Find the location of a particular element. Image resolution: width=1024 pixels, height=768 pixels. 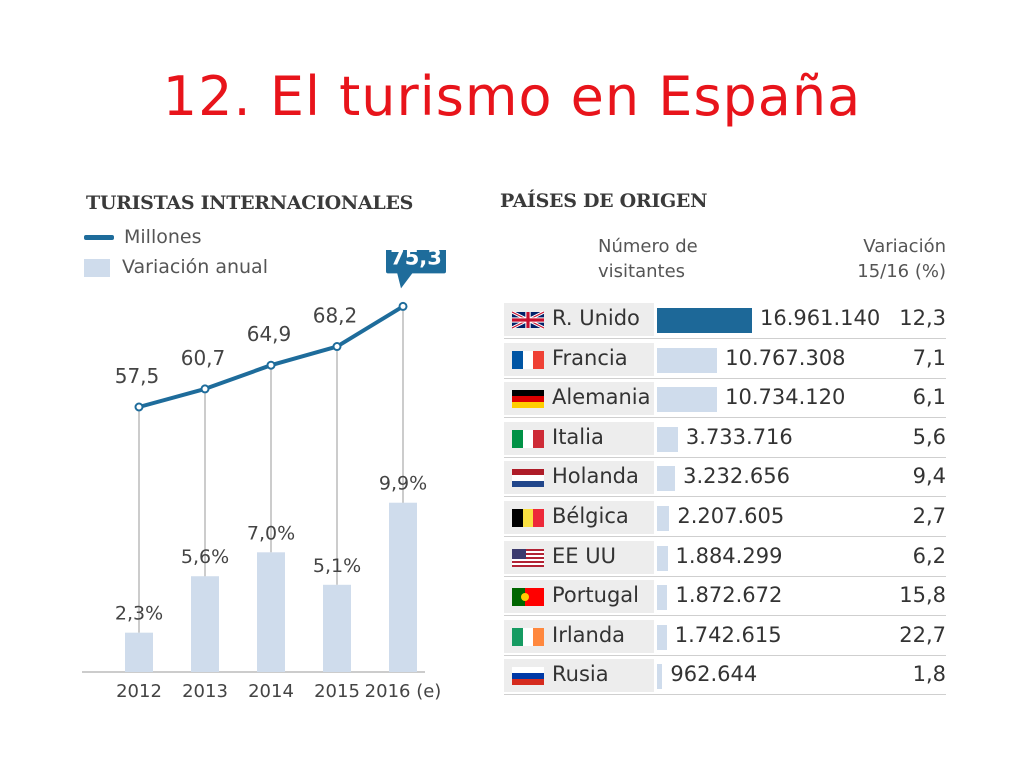

country-row: Francia 10.767.308 7,1 is located at coordinates (725, 359).